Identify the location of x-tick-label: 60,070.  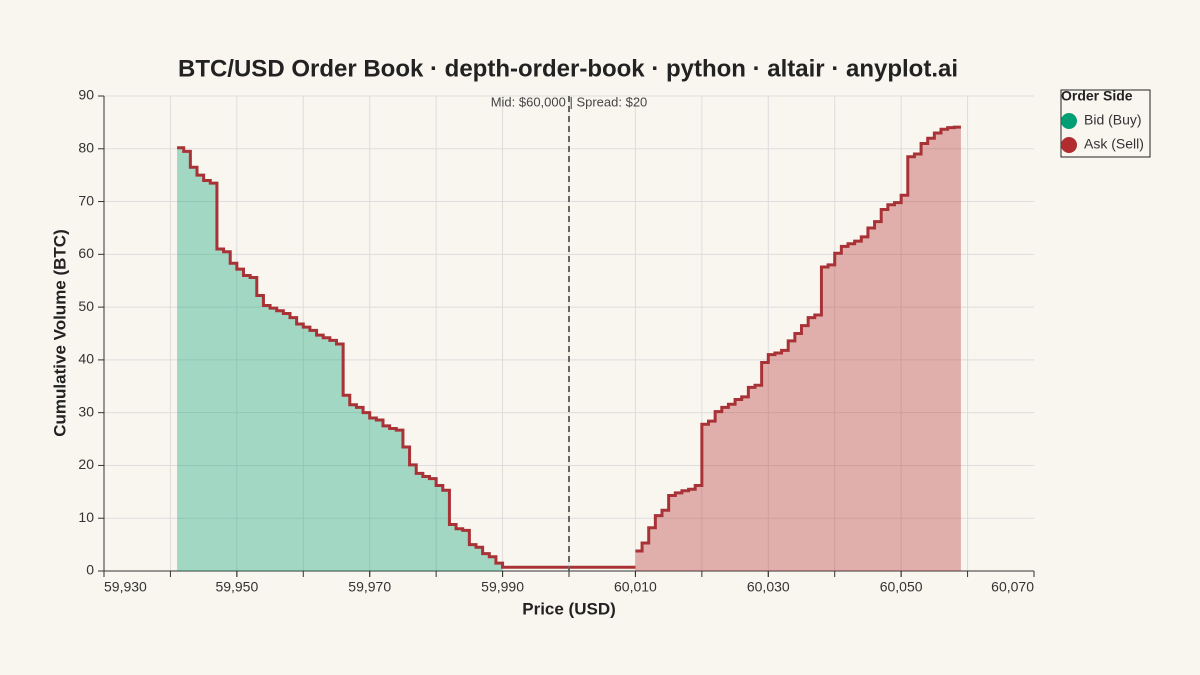
(1012, 587).